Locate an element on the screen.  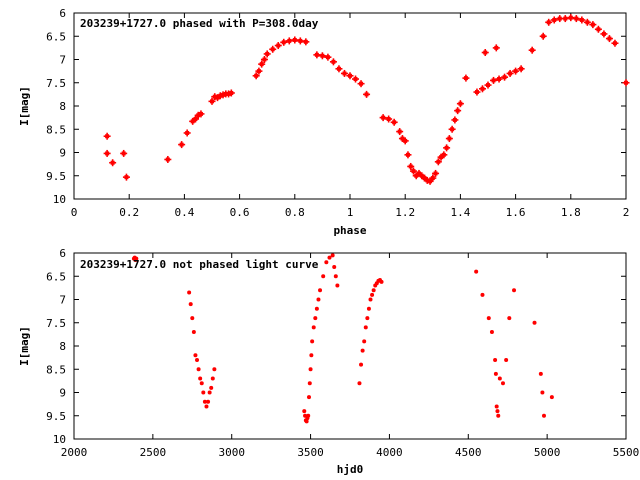
unphased-y-tick-label: 7 is located at coordinates (62, 300).